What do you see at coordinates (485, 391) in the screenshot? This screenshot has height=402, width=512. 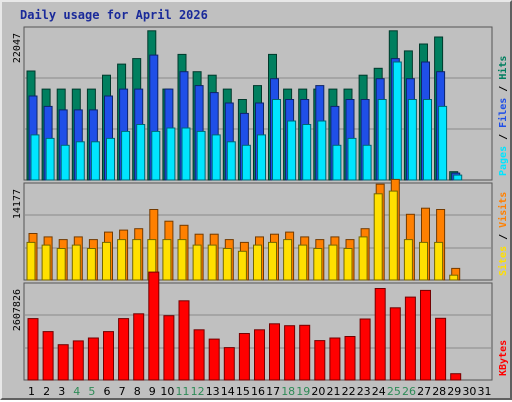 I see `x-tick-label: 31` at bounding box center [485, 391].